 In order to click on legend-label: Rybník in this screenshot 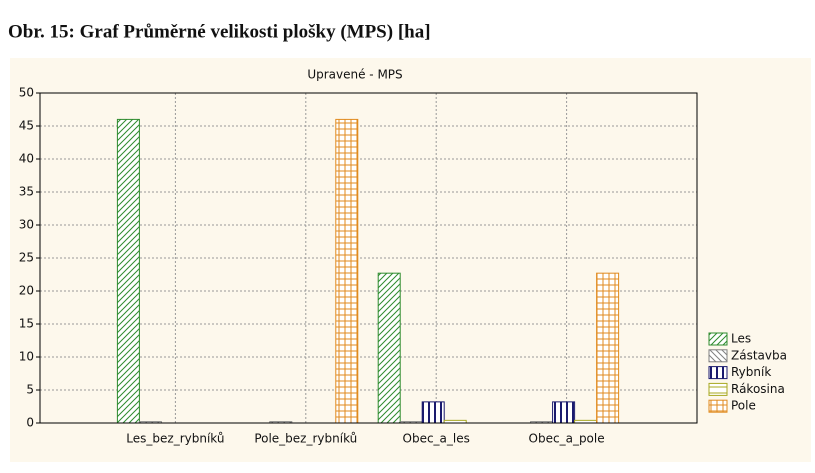, I will do `click(751, 372)`.